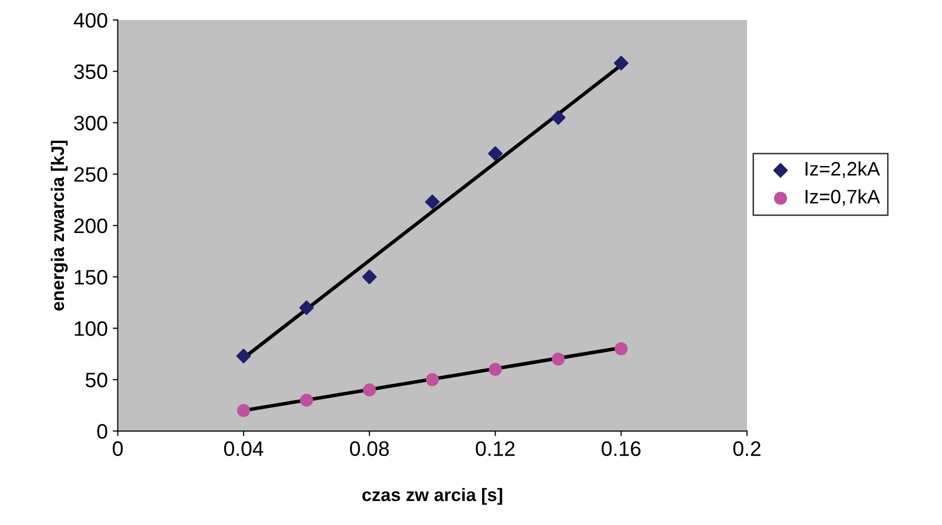 The image size is (942, 525). I want to click on y-tick-label: 350, so click(91, 72).